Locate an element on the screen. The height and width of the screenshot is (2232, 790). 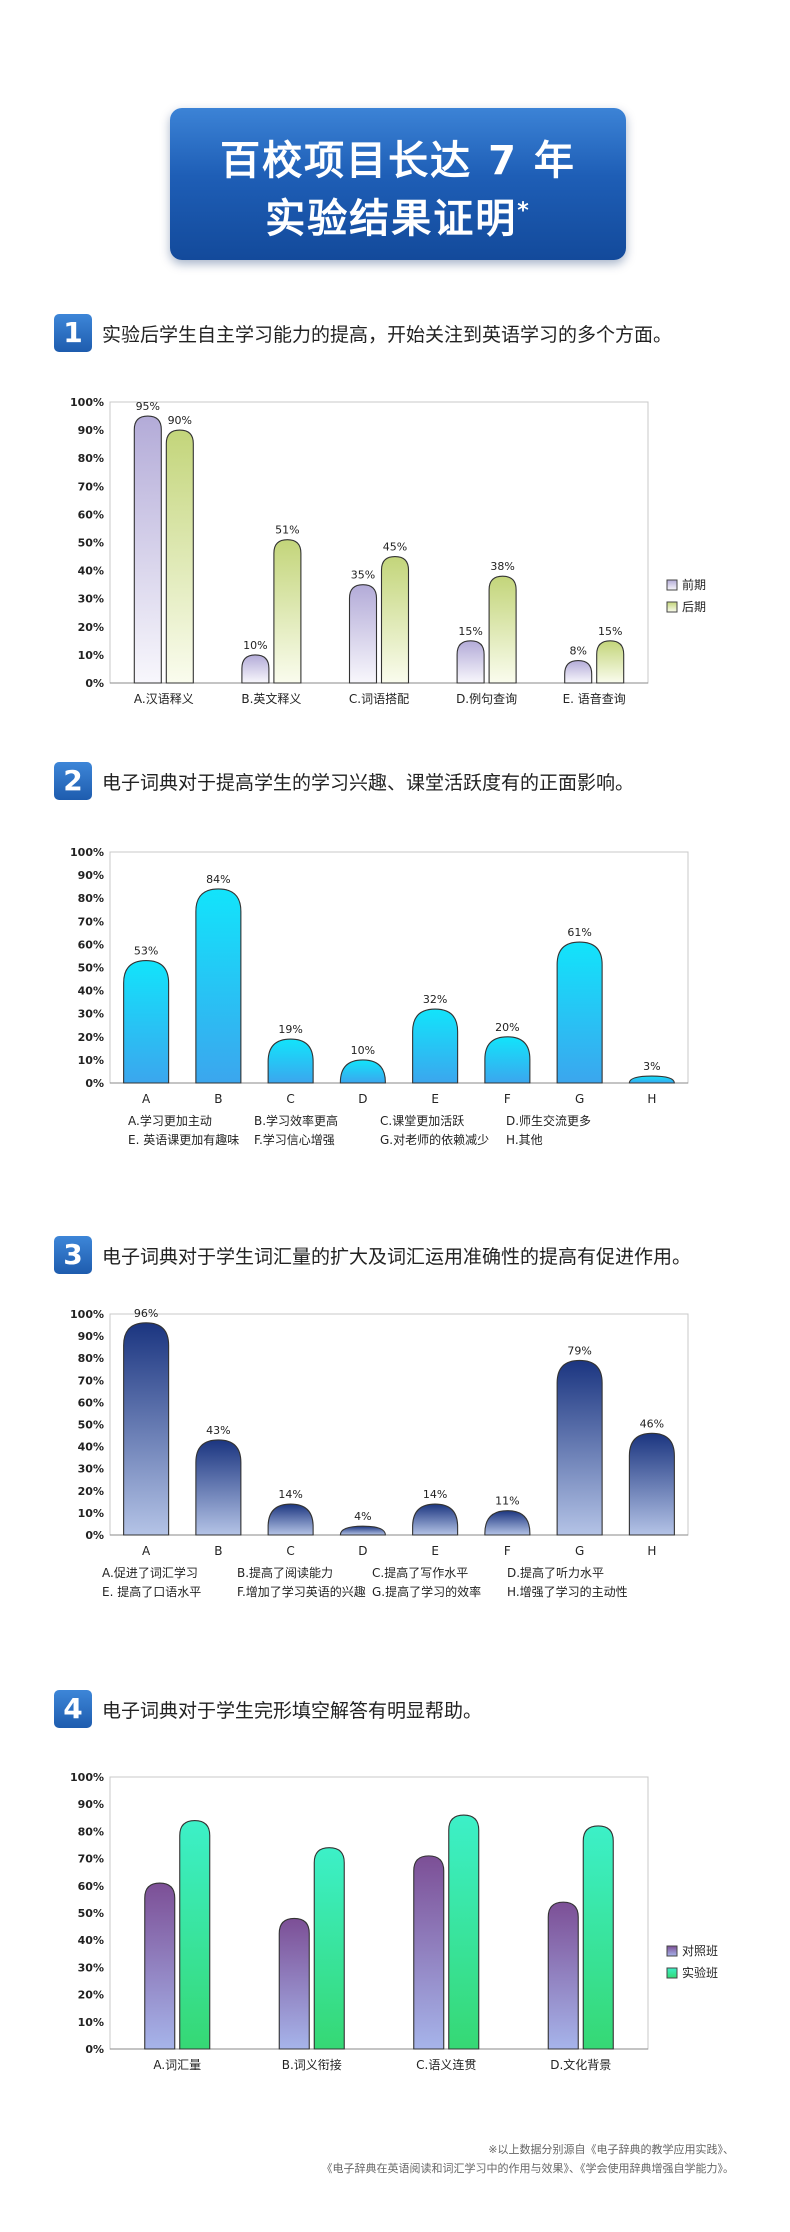
data-label: 51% is located at coordinates (287, 530).